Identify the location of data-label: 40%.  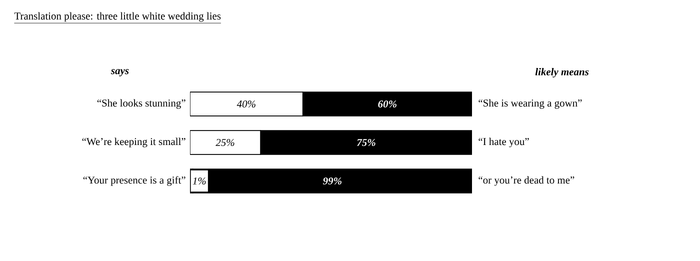
(246, 104).